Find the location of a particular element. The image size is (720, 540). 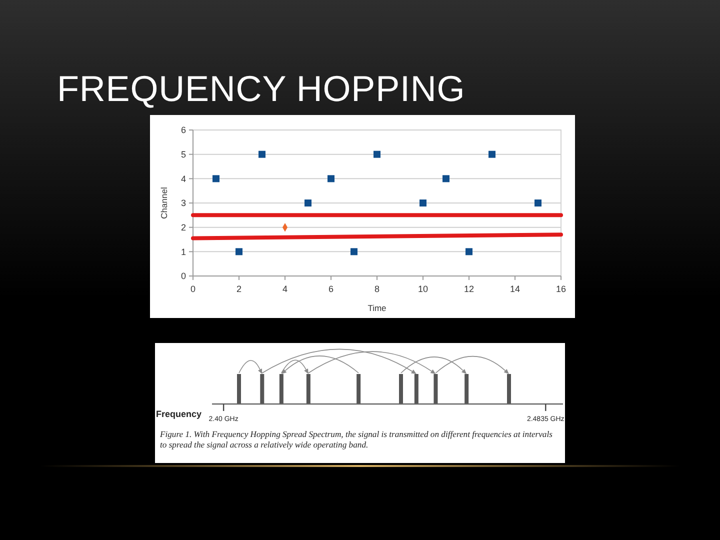

x-tick-label: 2 is located at coordinates (239, 289).